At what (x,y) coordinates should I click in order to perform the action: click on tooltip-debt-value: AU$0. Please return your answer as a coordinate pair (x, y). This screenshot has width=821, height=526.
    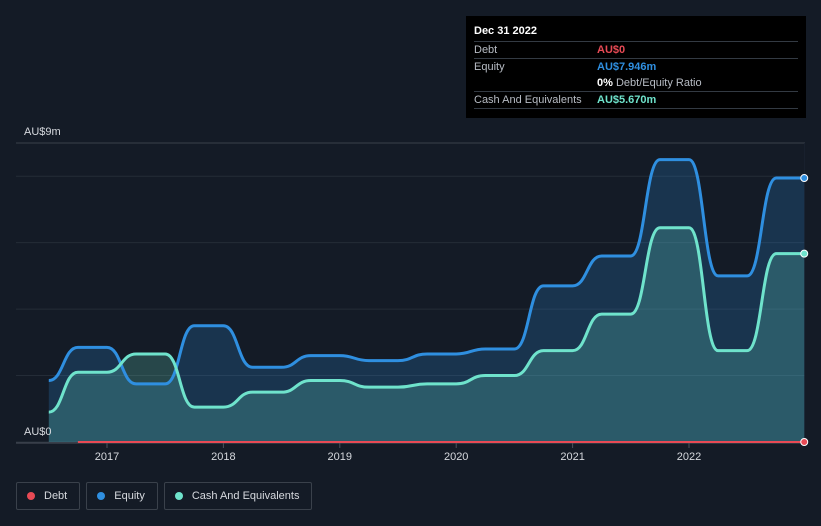
    Looking at the image, I should click on (611, 50).